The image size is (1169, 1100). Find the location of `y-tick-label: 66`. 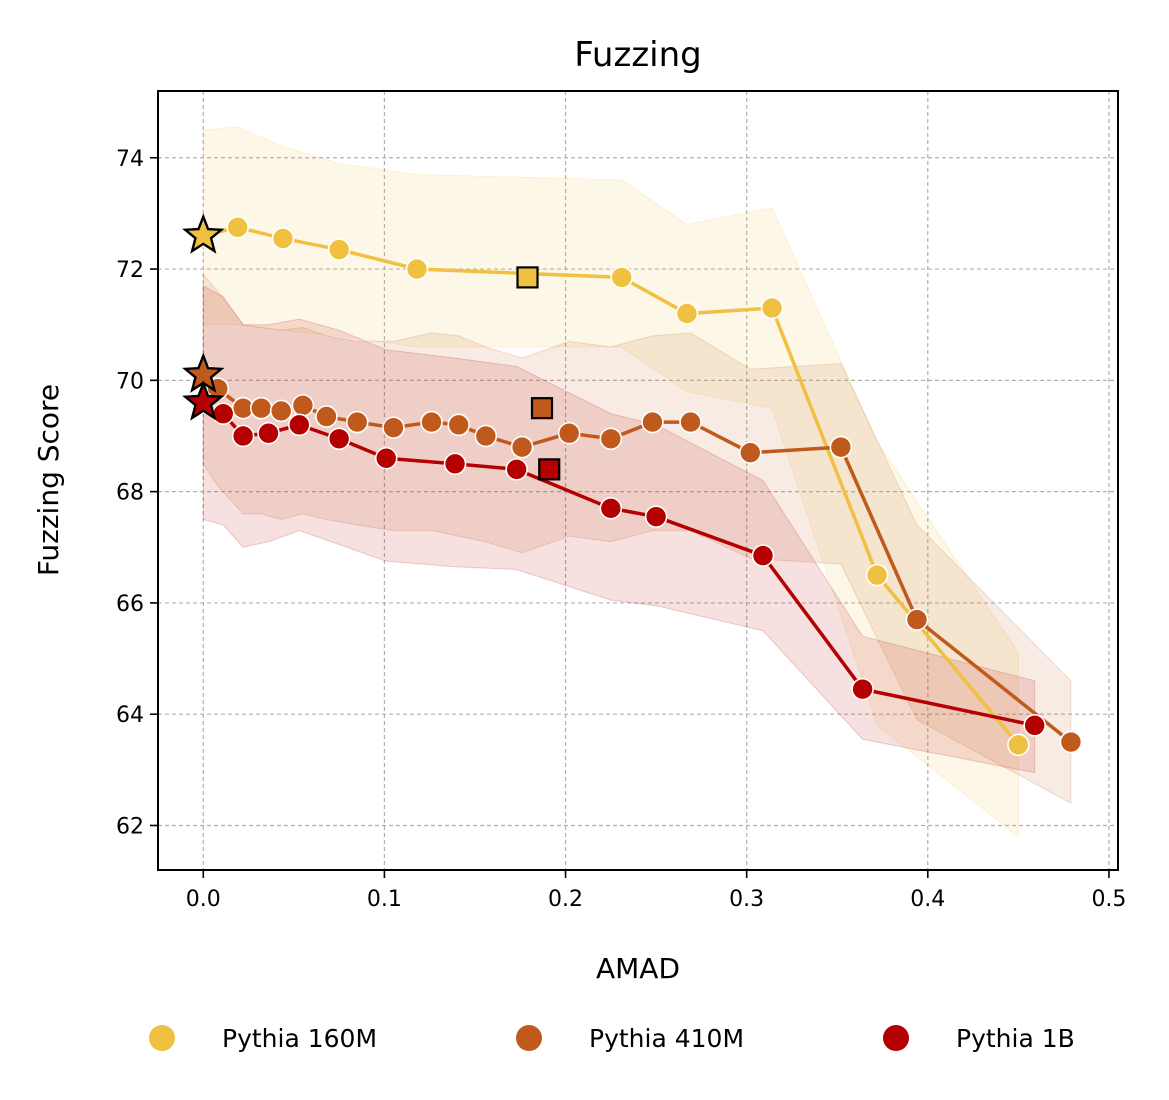

y-tick-label: 66 is located at coordinates (130, 604).